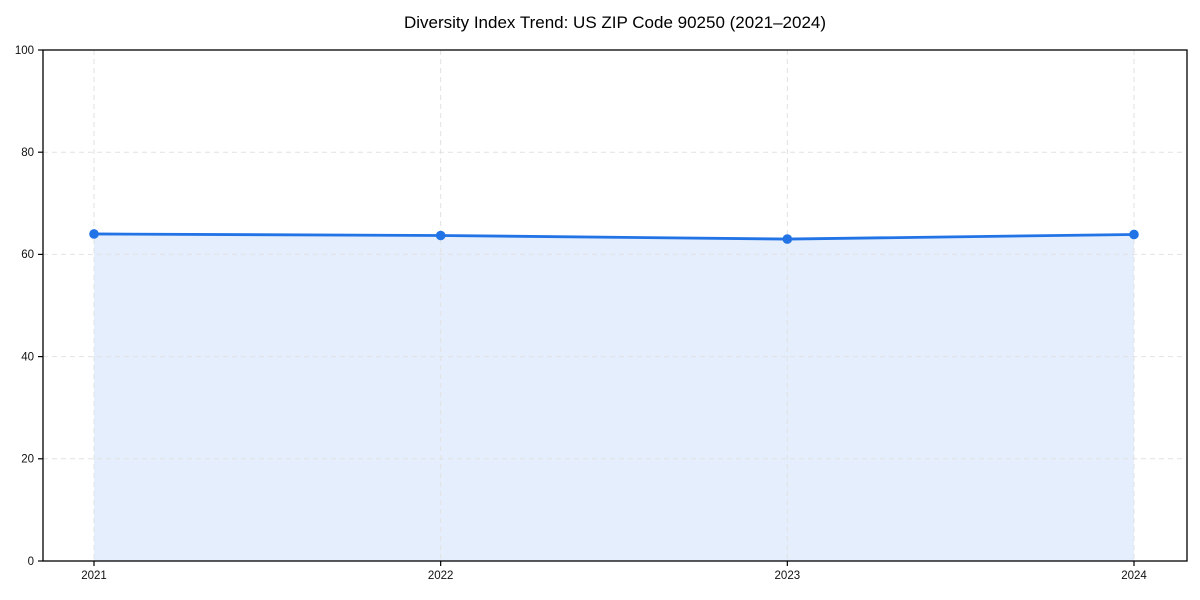 The height and width of the screenshot is (600, 1200). Describe the element at coordinates (27, 460) in the screenshot. I see `y-tick-label: 20` at that location.